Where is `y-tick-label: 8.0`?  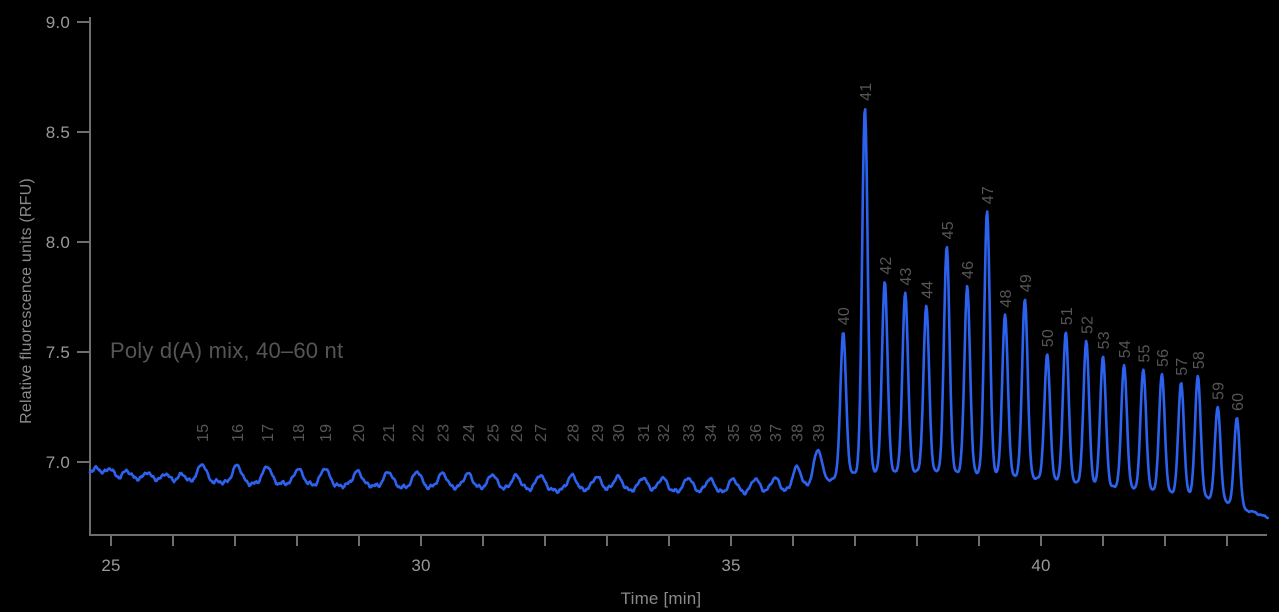
y-tick-label: 8.0 is located at coordinates (58, 242).